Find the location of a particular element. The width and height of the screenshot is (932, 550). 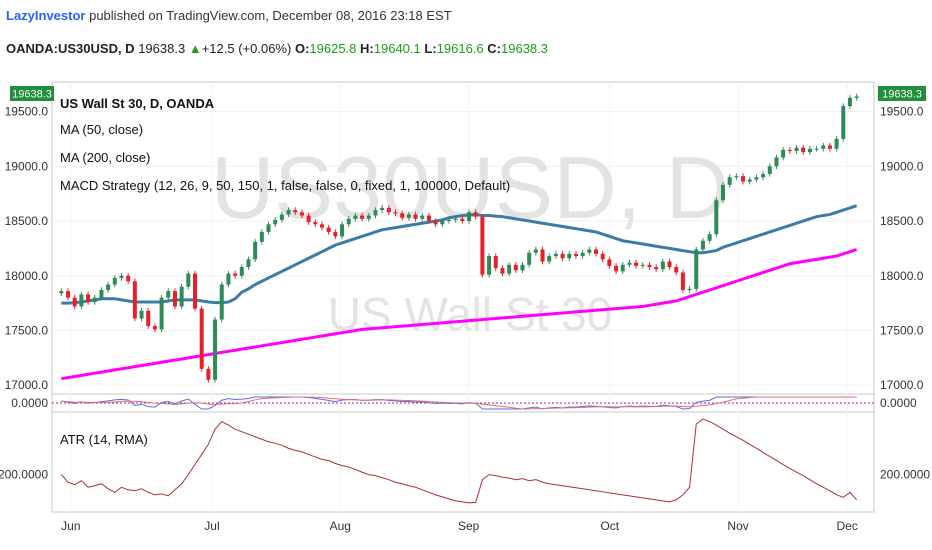

close-label: C: is located at coordinates (494, 48).